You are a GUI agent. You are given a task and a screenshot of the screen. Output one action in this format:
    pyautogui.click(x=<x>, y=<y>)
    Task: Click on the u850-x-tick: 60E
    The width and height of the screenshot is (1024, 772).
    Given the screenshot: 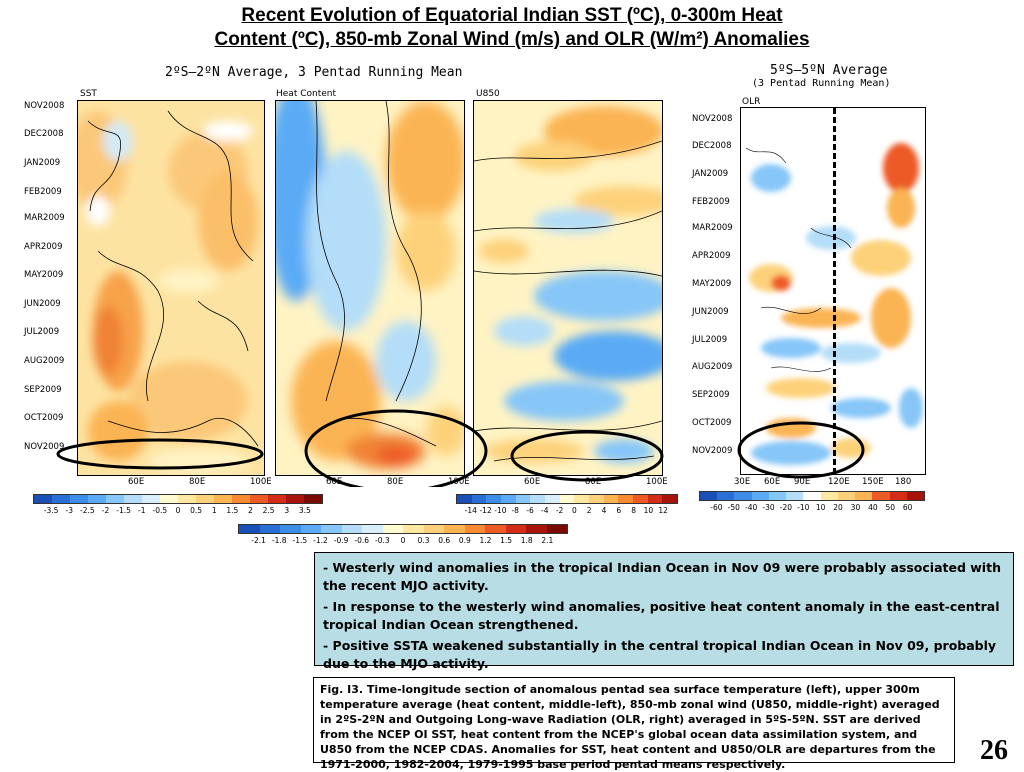 What is the action you would take?
    pyautogui.click(x=532, y=482)
    